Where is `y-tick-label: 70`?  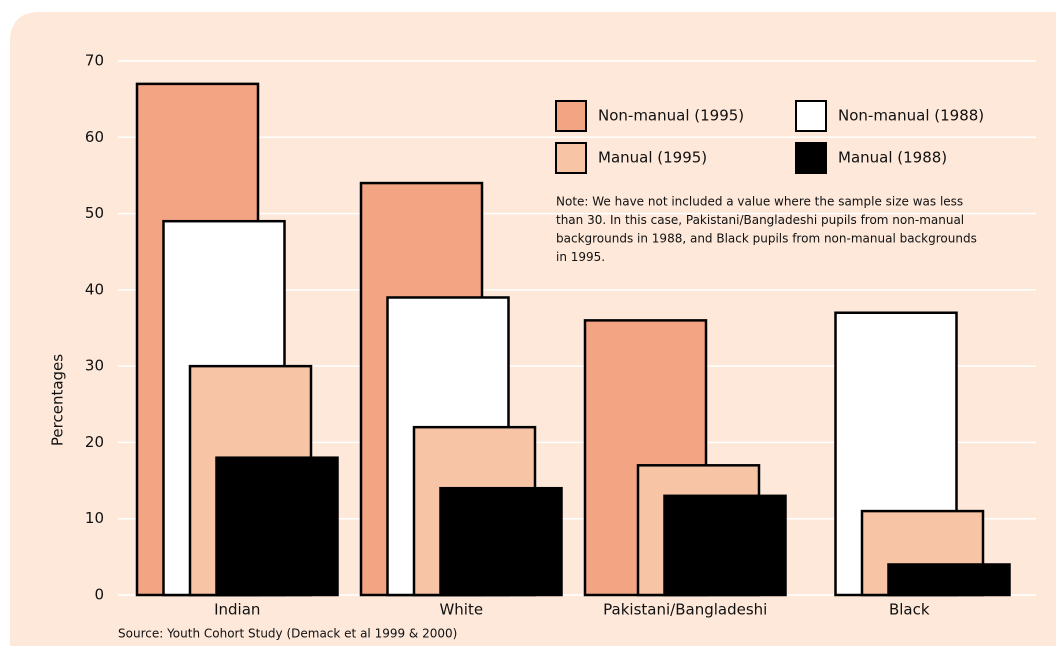 y-tick-label: 70 is located at coordinates (94, 61).